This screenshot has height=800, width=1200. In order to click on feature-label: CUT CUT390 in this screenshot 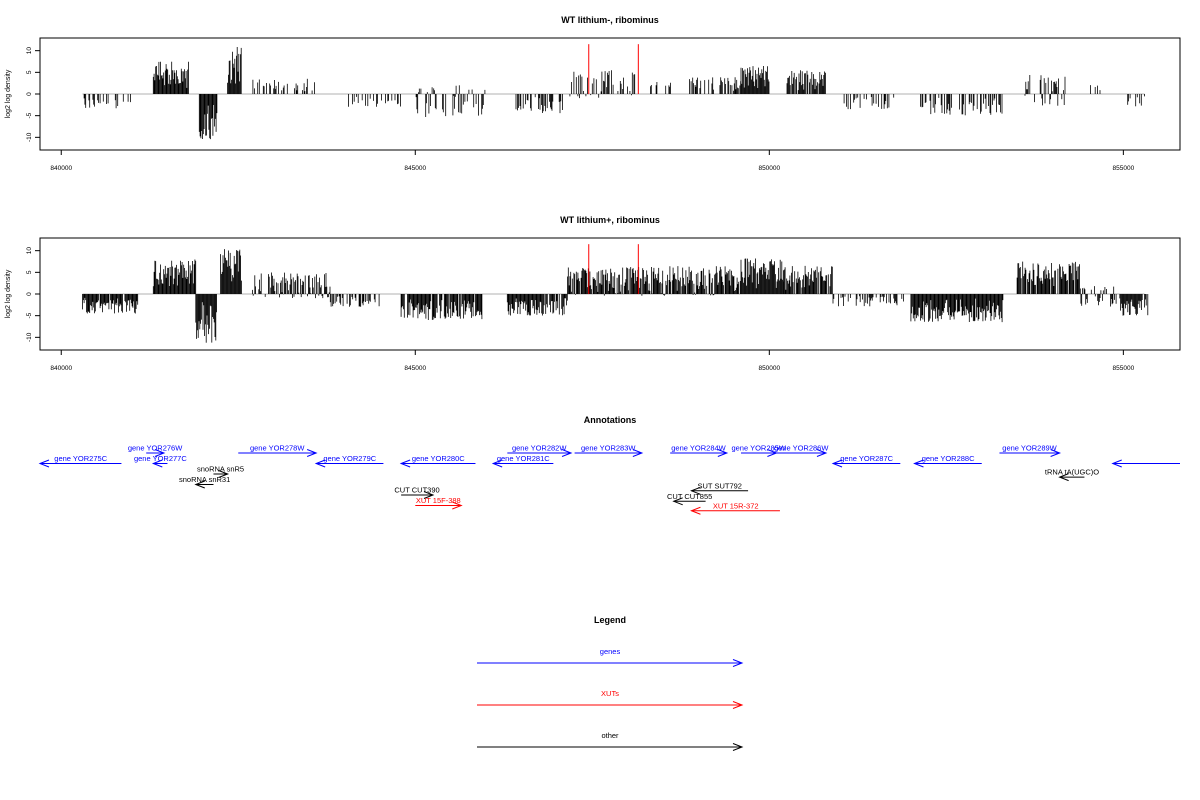, I will do `click(416, 490)`.